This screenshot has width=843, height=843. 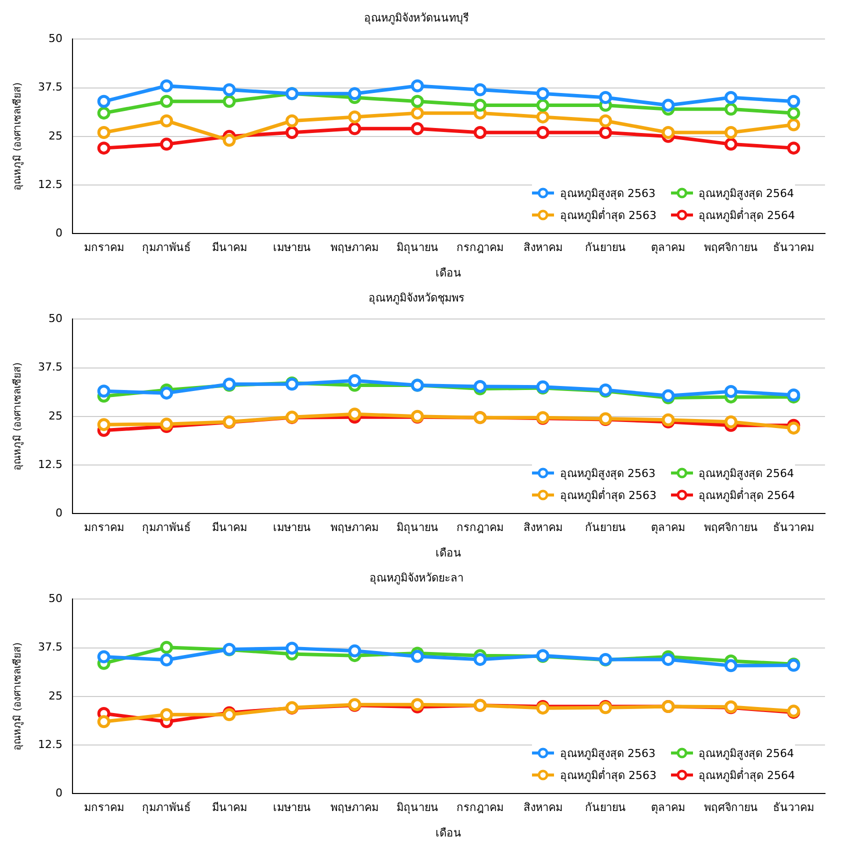 I want to click on chart-title: อุณหภูมิจังหวัดยะลา, so click(x=417, y=577).